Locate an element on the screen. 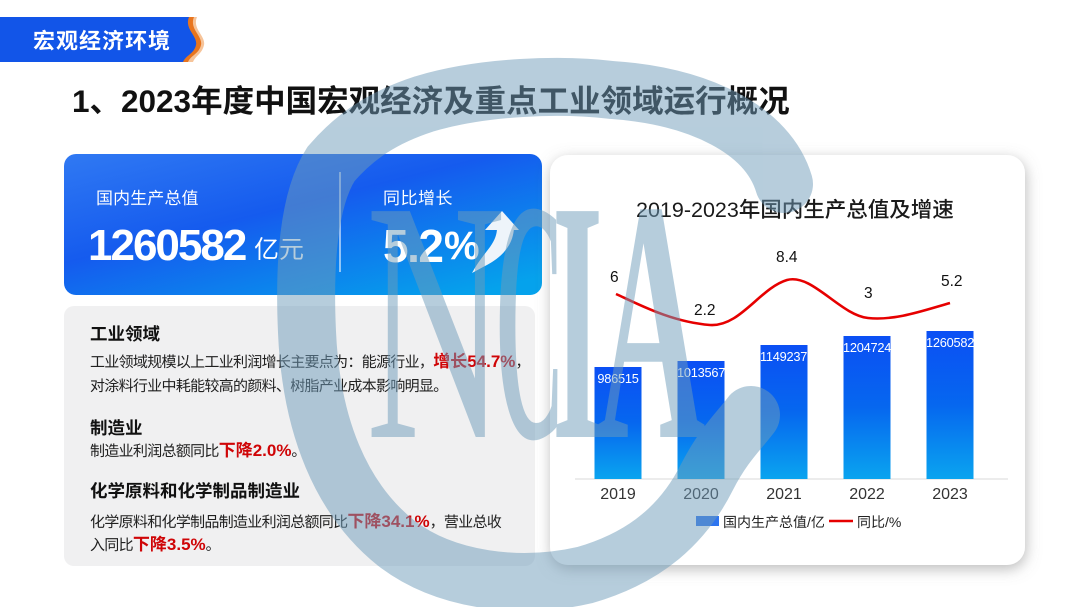  svg-text: A is located at coordinates (651, 321).